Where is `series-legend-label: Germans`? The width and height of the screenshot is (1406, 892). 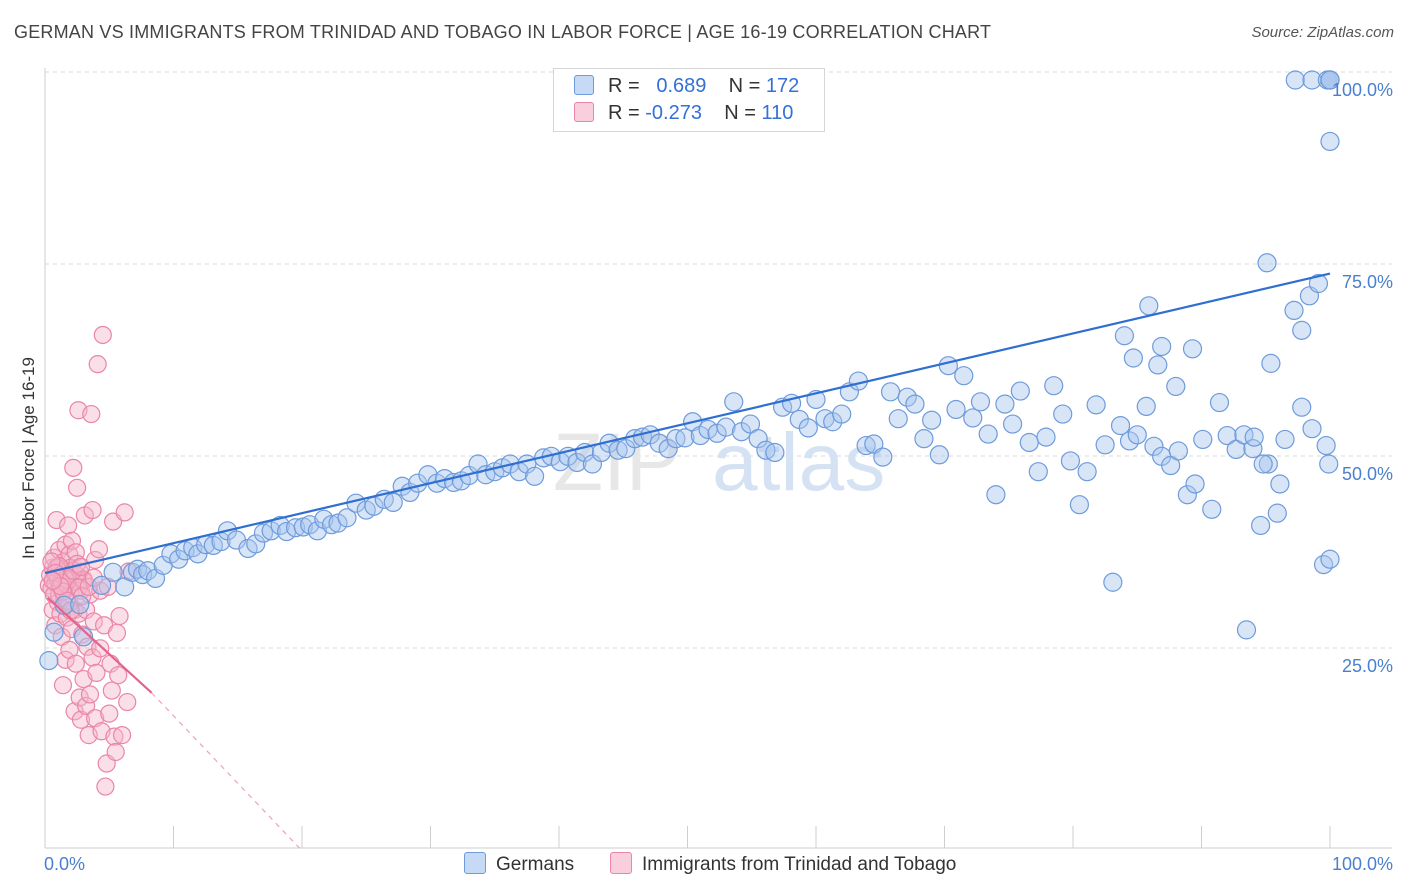 series-legend-label: Germans is located at coordinates (535, 864).